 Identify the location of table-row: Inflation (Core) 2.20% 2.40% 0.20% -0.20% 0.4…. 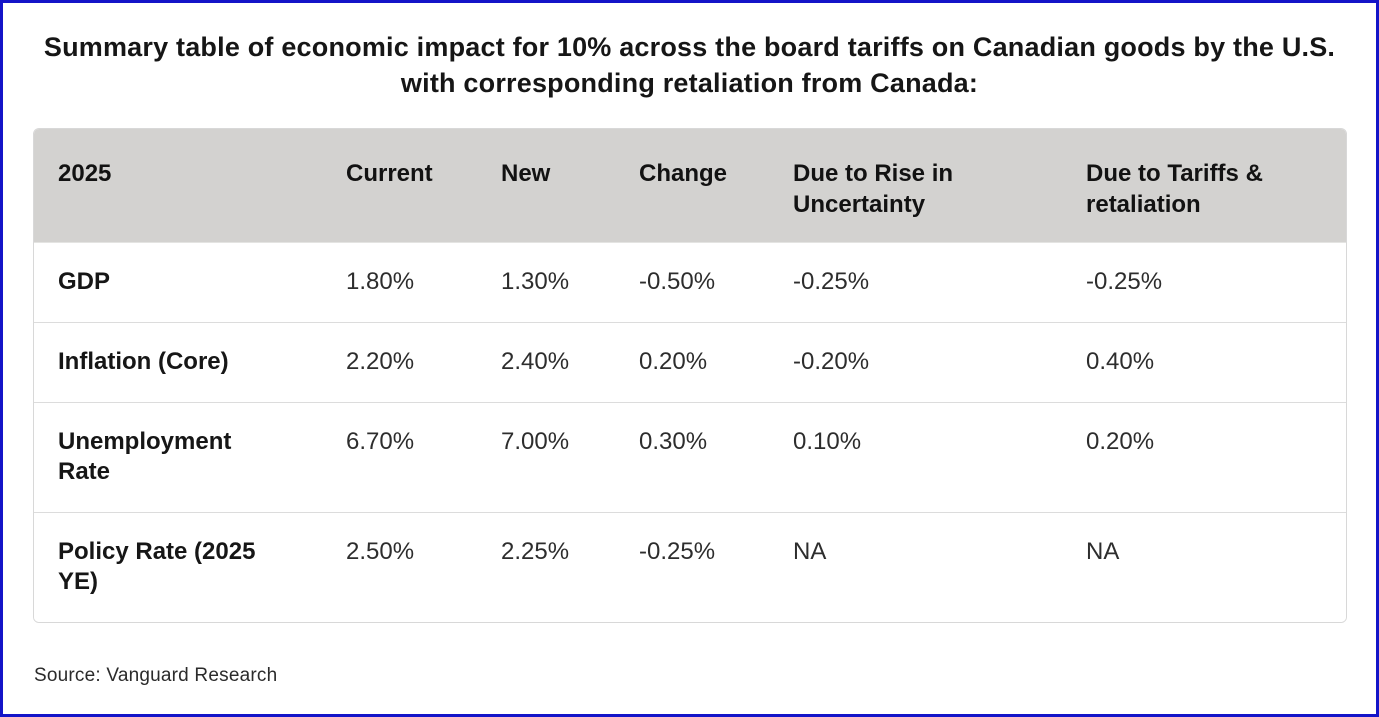
(690, 362).